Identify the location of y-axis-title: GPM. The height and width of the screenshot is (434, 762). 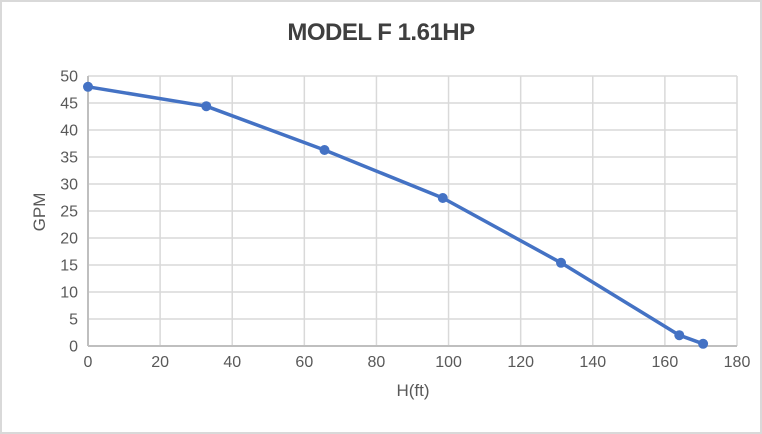
(39, 212).